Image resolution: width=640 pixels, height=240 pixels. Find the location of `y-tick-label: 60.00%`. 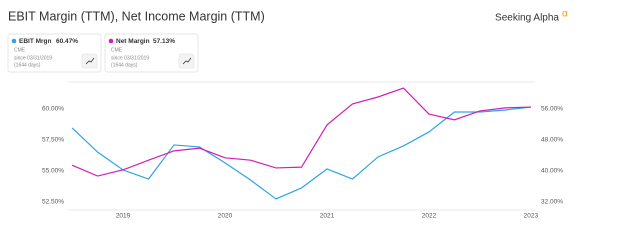

y-tick-label: 60.00% is located at coordinates (53, 109).